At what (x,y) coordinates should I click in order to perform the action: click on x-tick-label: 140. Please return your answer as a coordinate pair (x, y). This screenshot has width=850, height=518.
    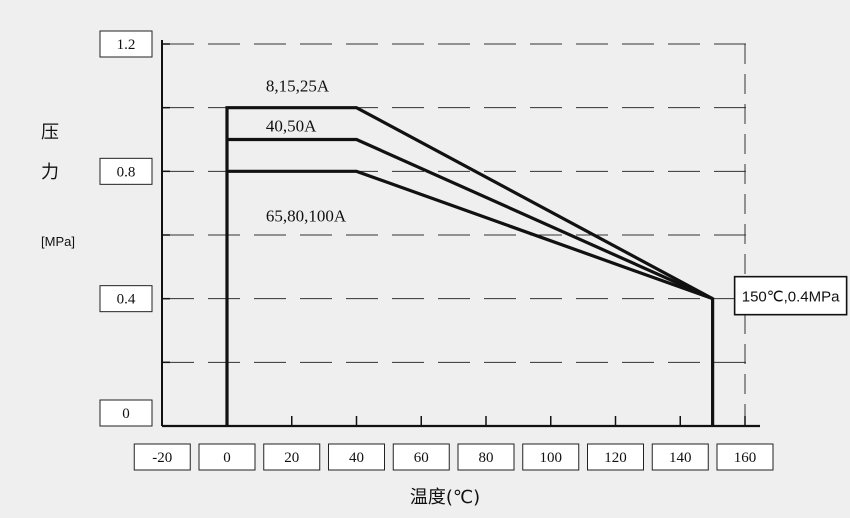
    Looking at the image, I should click on (680, 458).